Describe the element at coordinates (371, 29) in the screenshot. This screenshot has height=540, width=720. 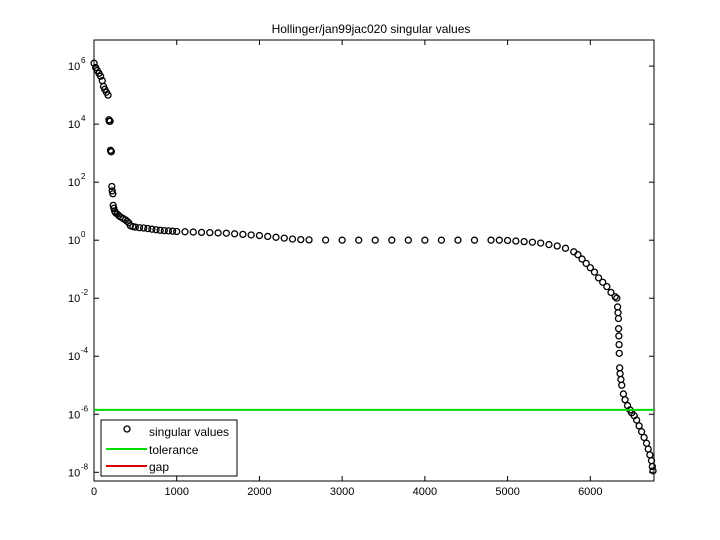
I see `chart-title: Hollinger/jan99jac020 singular values` at that location.